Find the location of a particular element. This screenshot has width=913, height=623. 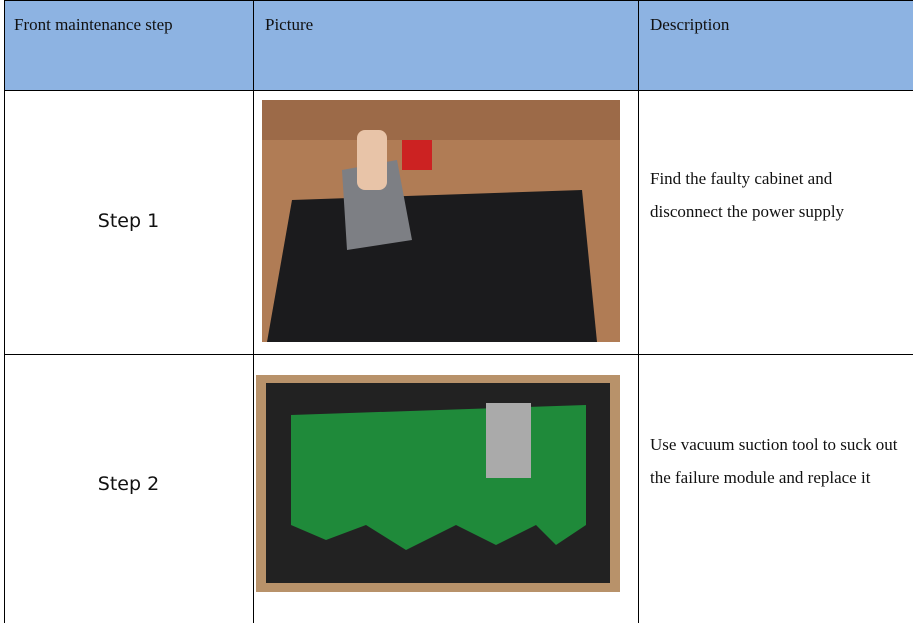

photo-module is located at coordinates (438, 483).